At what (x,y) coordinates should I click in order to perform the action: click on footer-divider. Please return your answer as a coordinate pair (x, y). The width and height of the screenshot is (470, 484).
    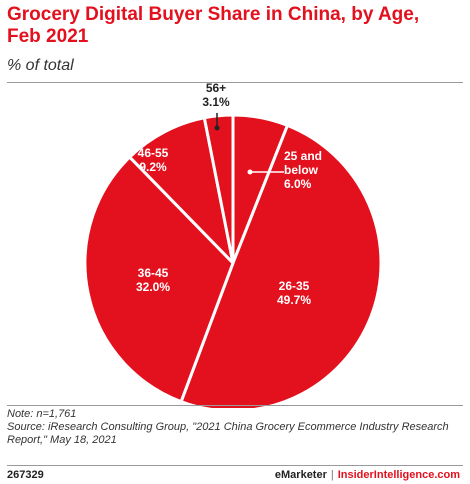
    Looking at the image, I should click on (235, 465).